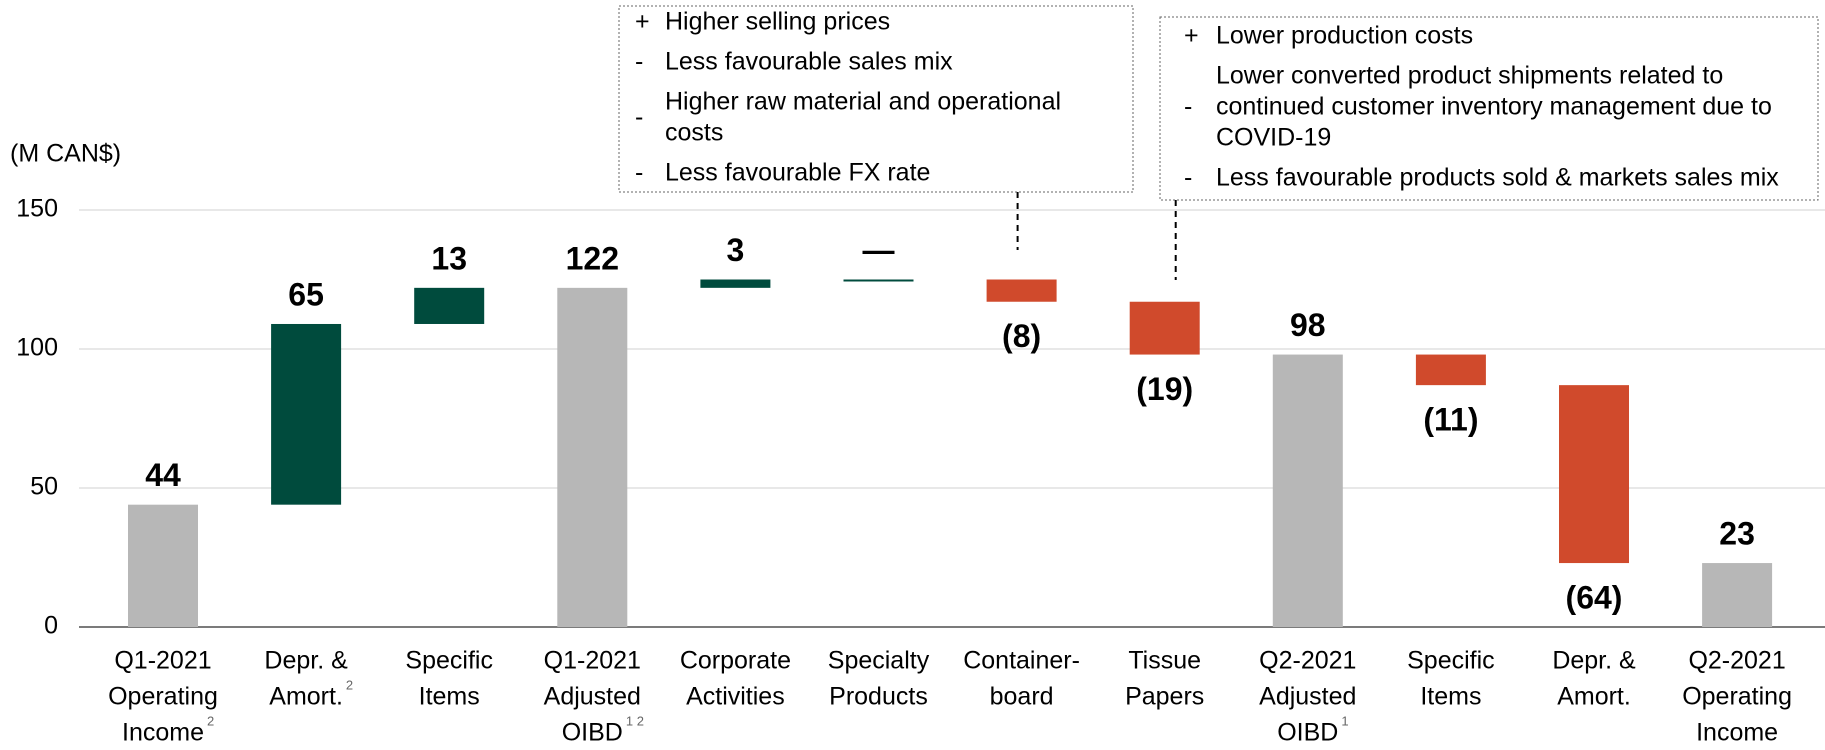 The image size is (1825, 750). I want to click on footnote-marker: 1, so click(1344, 720).